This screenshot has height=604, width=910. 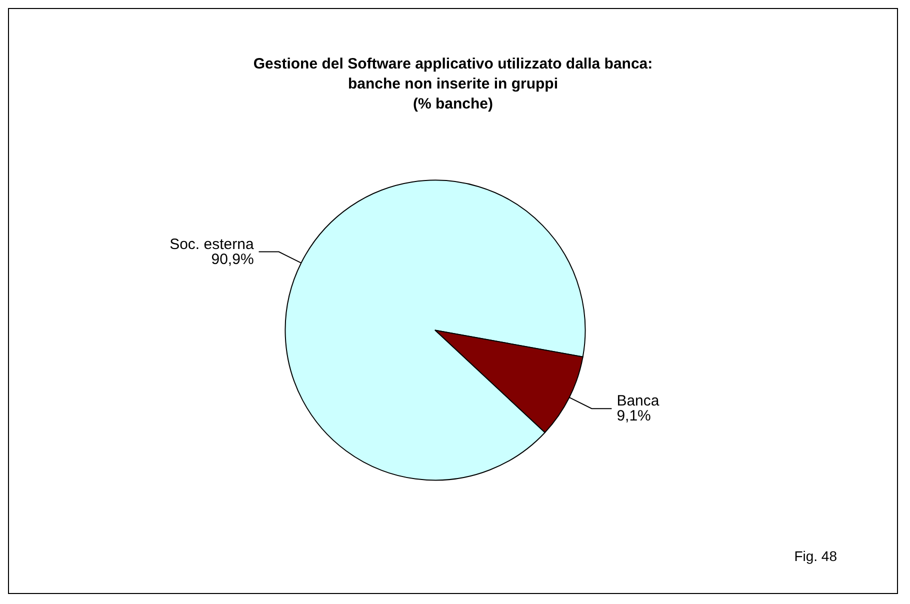 What do you see at coordinates (633, 416) in the screenshot?
I see `data-label: 9,1%` at bounding box center [633, 416].